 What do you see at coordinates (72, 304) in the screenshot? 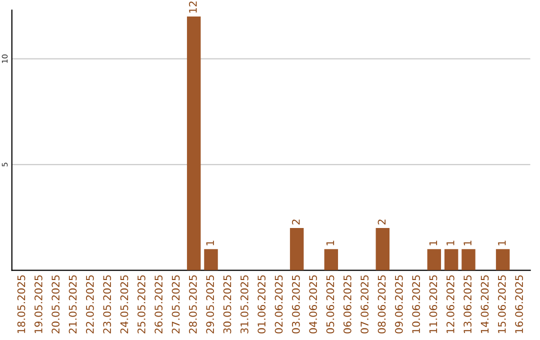
I see `x-tick-label: 21.05.2025` at bounding box center [72, 304].